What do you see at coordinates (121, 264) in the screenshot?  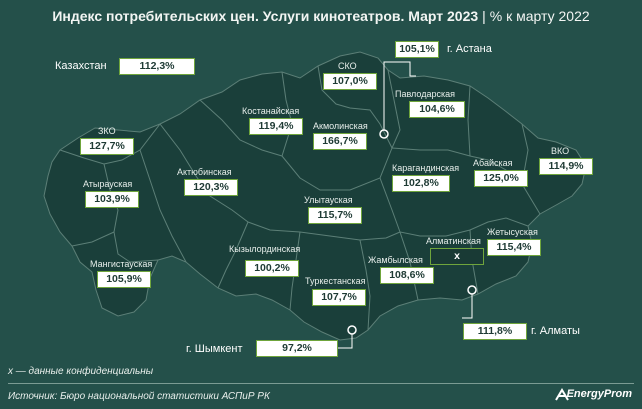 I see `region-label-mangystau: Мангистауская` at bounding box center [121, 264].